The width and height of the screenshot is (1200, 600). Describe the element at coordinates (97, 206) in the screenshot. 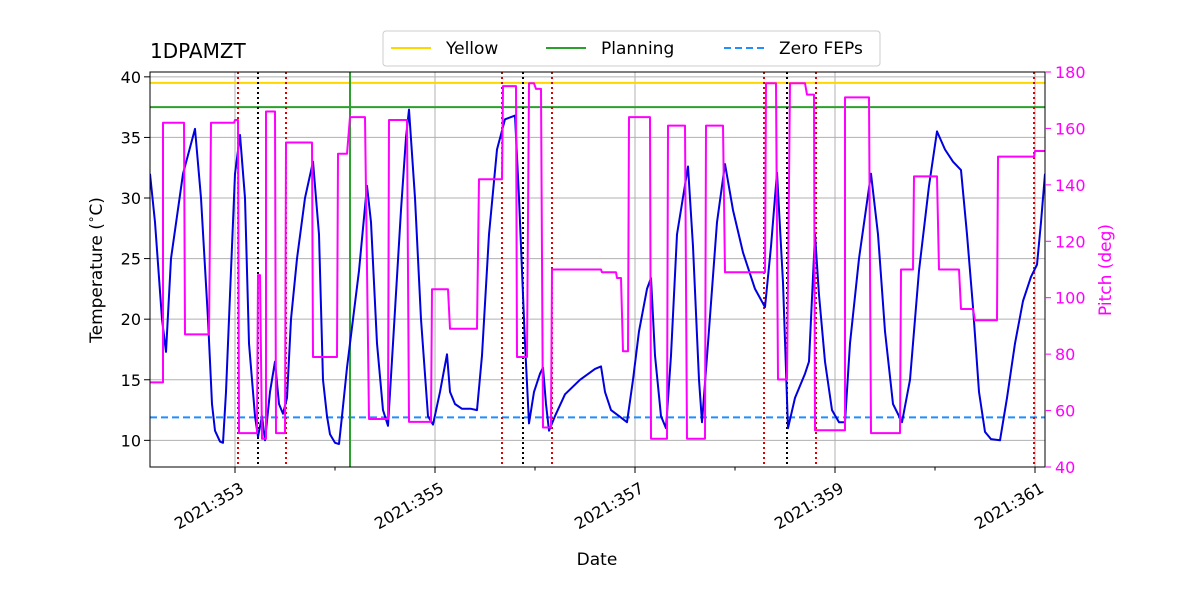

I see `y-axis-label-unit: C)` at that location.